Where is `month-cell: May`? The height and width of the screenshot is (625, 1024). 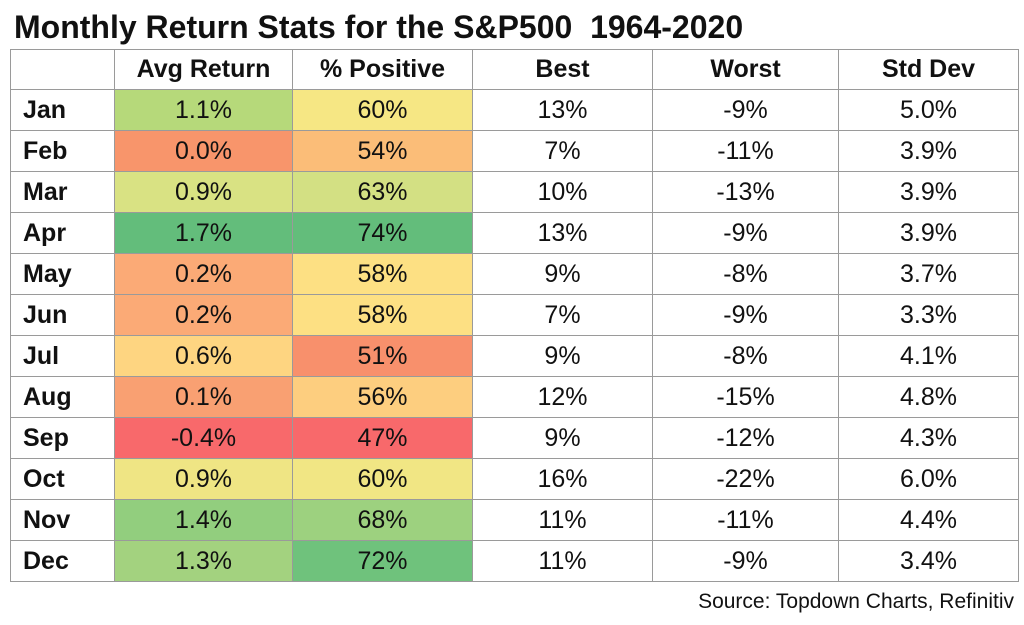
month-cell: May is located at coordinates (62, 274).